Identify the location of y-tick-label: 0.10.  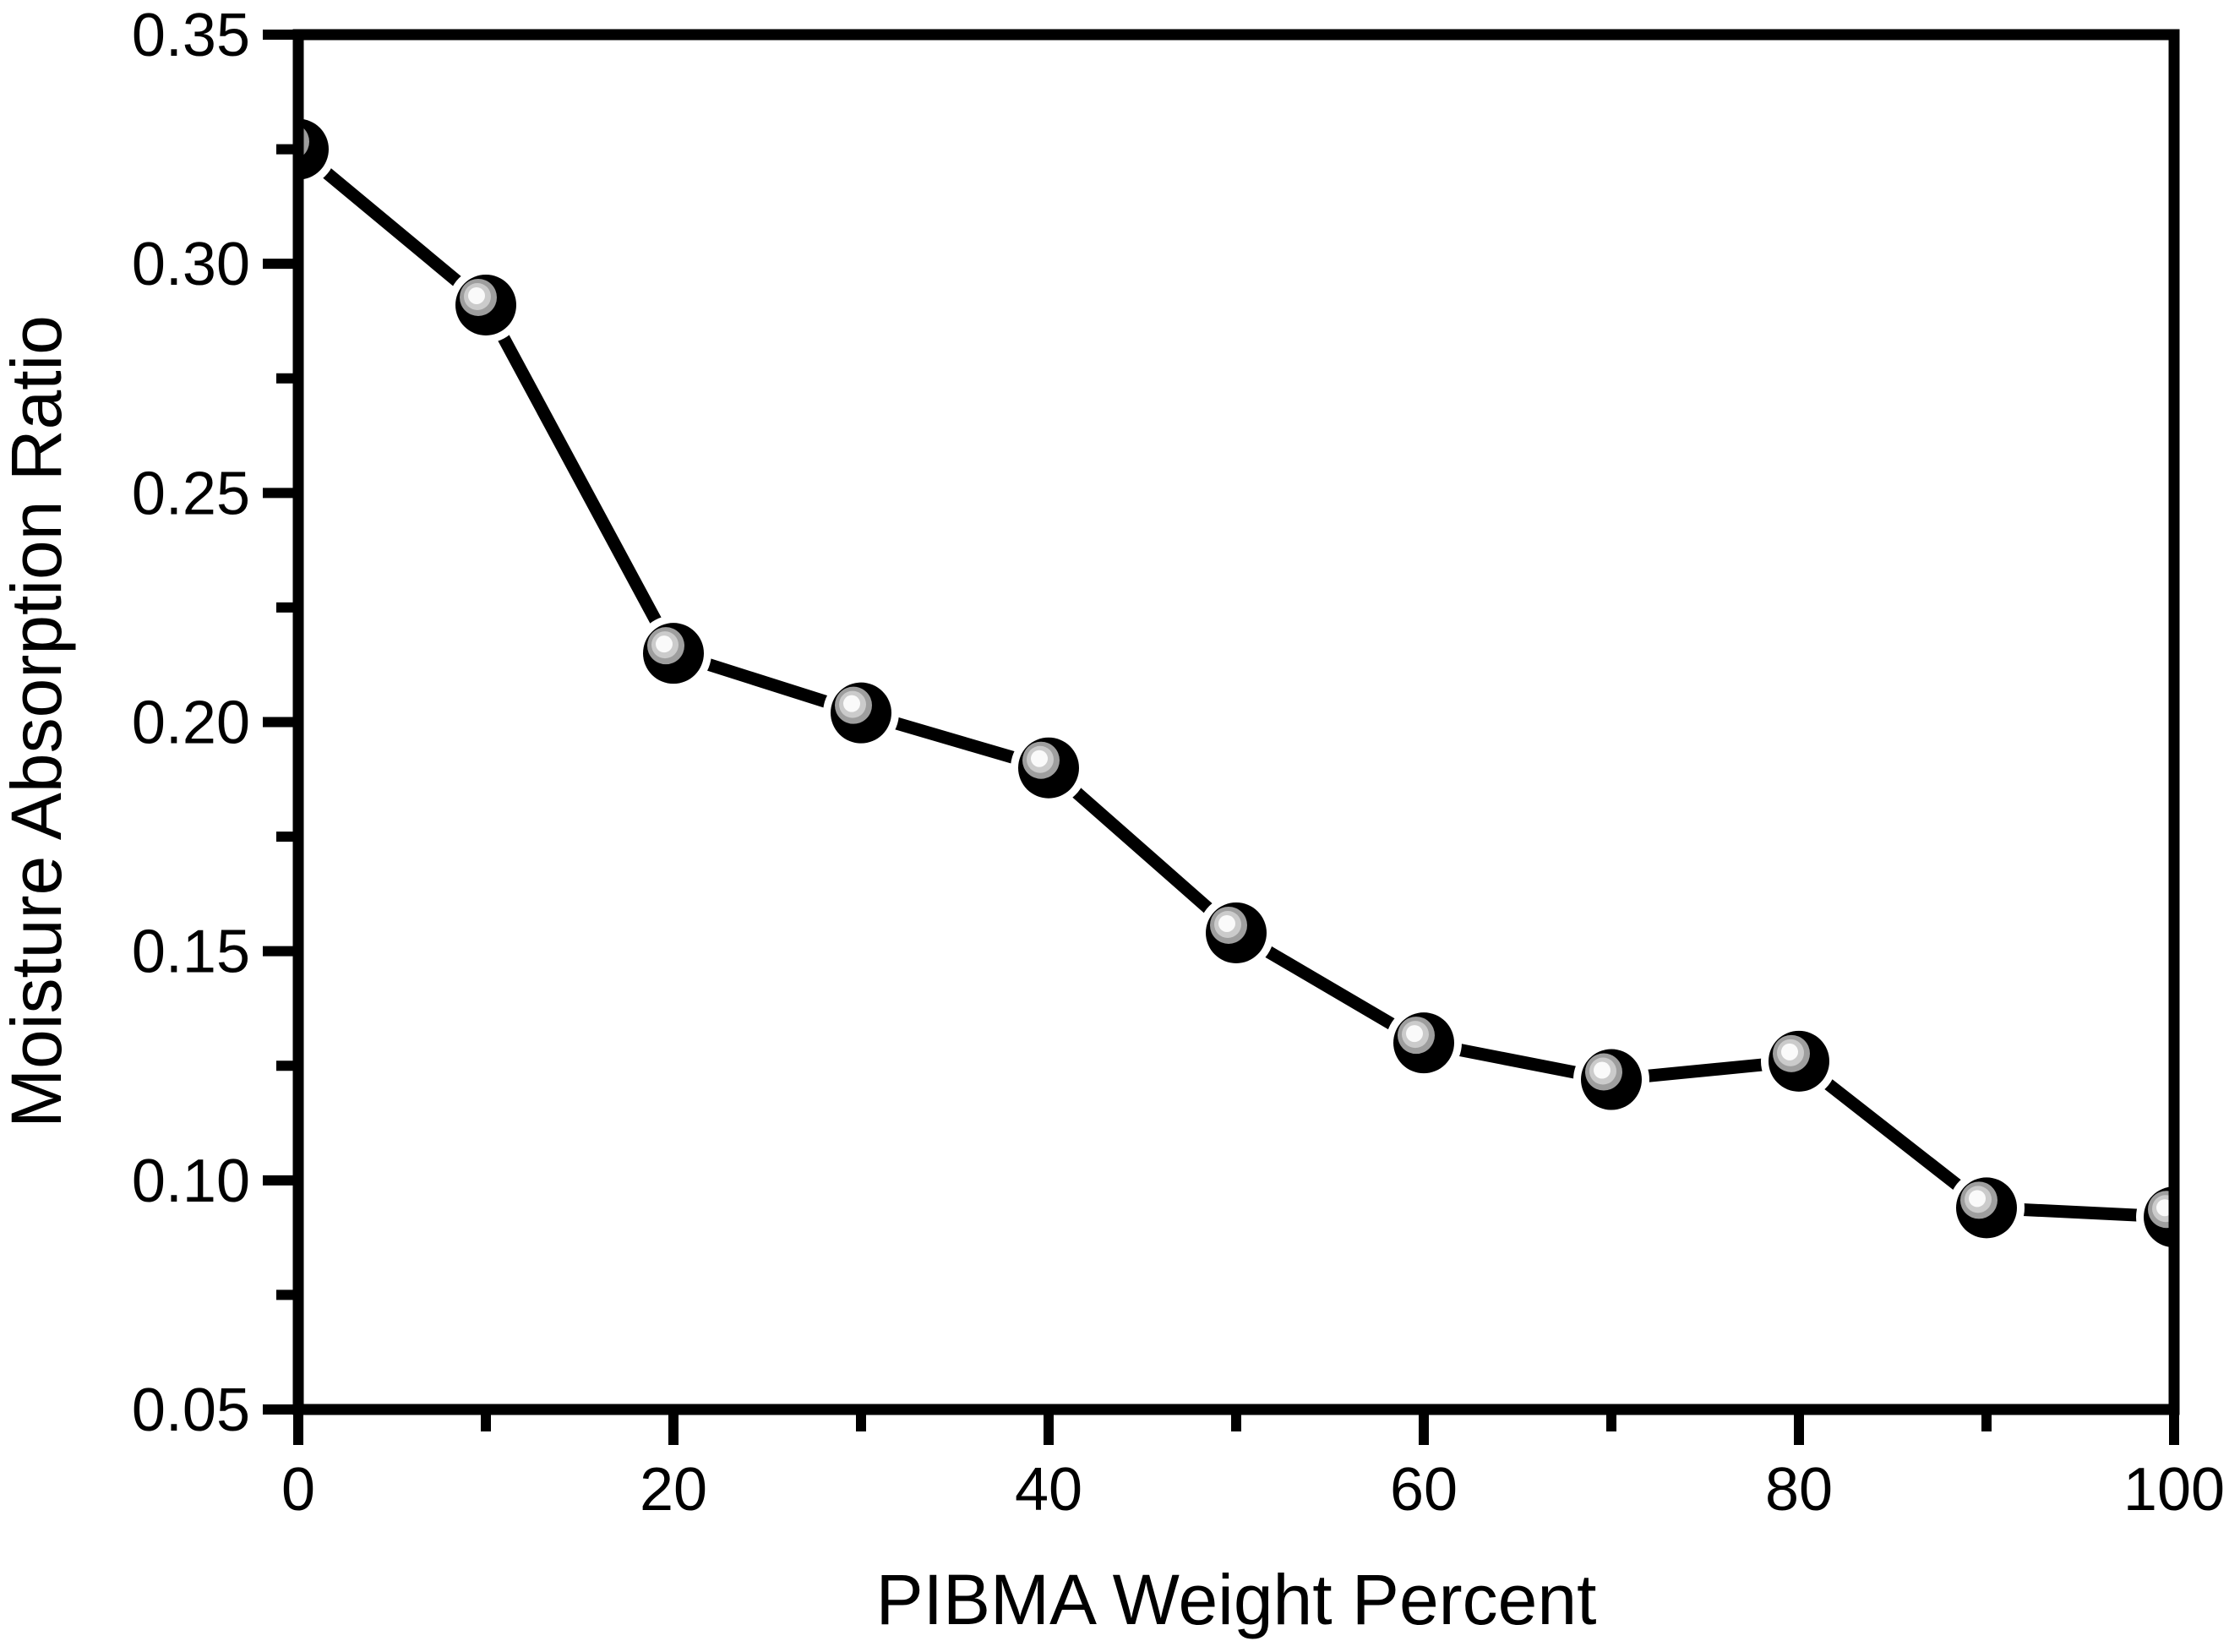
(191, 1182).